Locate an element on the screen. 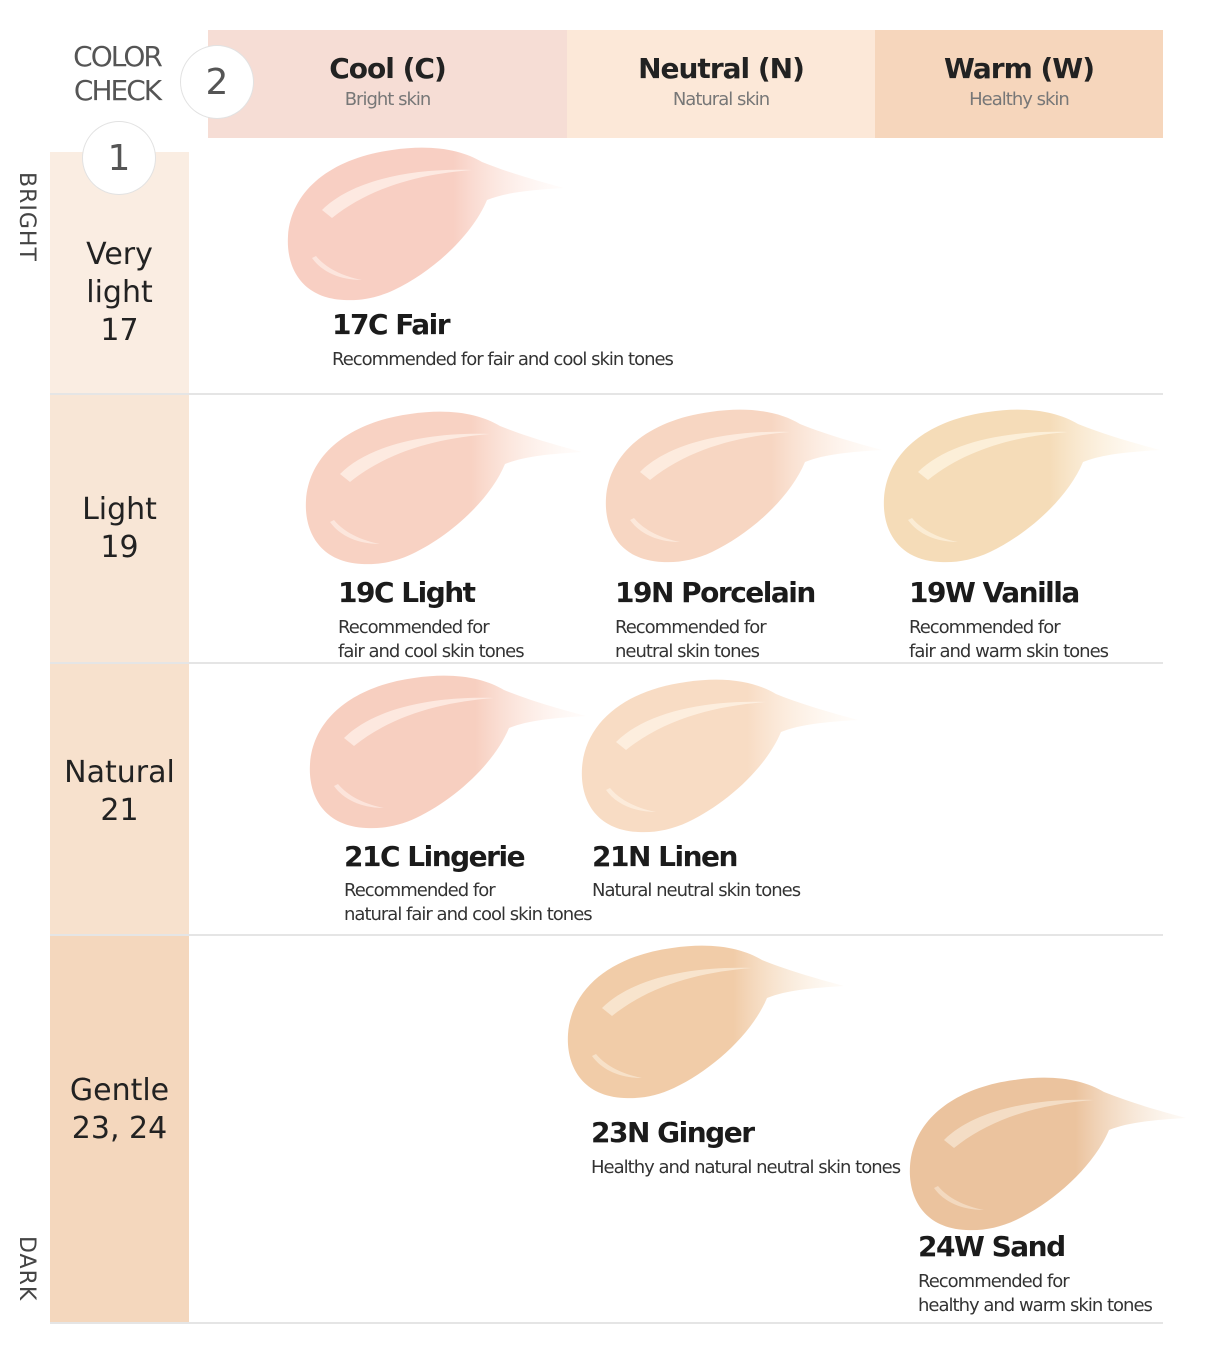 This screenshot has width=1208, height=1346. shade-desc-19c-light: Recommended for fair and cool skin tones is located at coordinates (431, 639).